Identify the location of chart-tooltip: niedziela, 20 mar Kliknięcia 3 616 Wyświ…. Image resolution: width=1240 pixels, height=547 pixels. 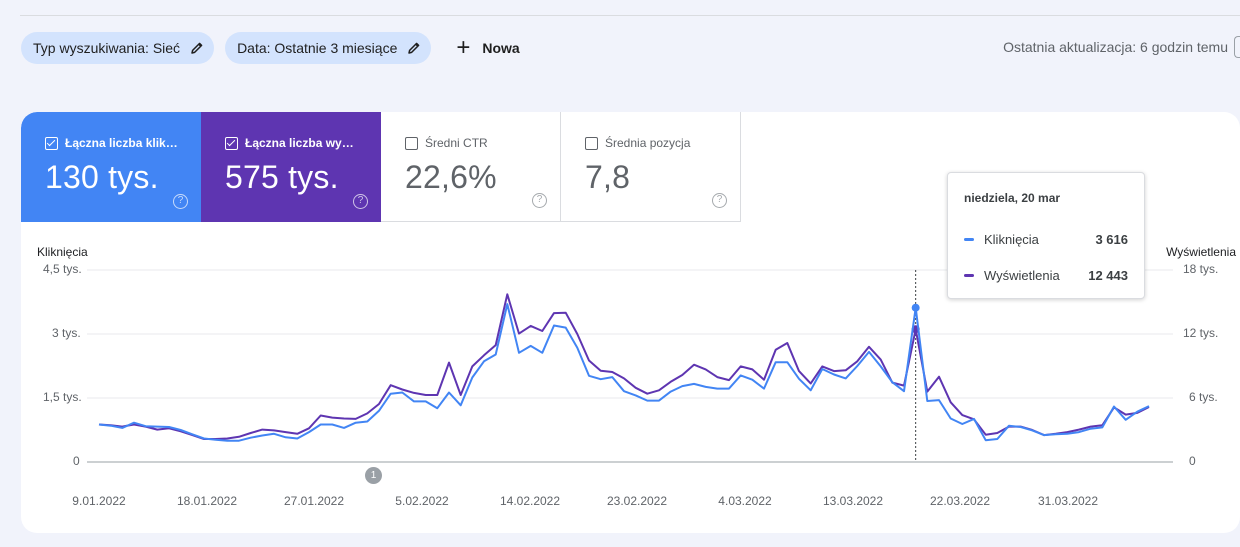
(1046, 235).